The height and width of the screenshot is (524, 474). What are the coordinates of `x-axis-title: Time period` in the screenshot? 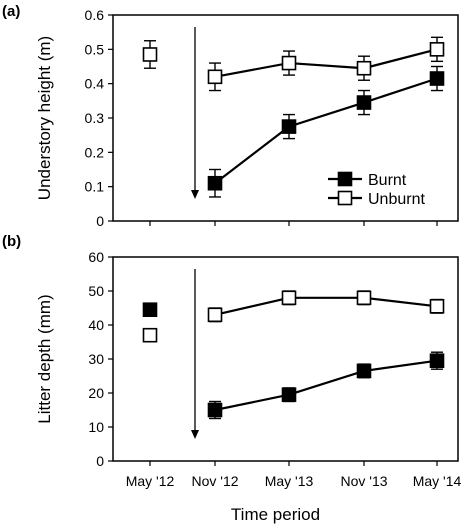 It's located at (275, 514).